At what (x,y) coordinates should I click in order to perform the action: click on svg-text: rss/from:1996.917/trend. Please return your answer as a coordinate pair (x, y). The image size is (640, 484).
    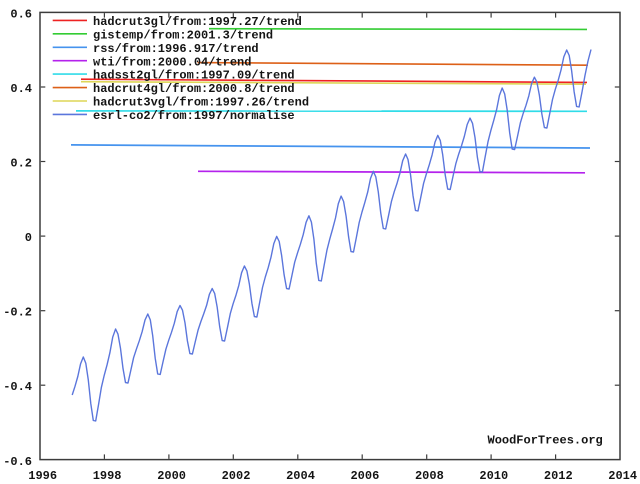
    Looking at the image, I should click on (176, 49).